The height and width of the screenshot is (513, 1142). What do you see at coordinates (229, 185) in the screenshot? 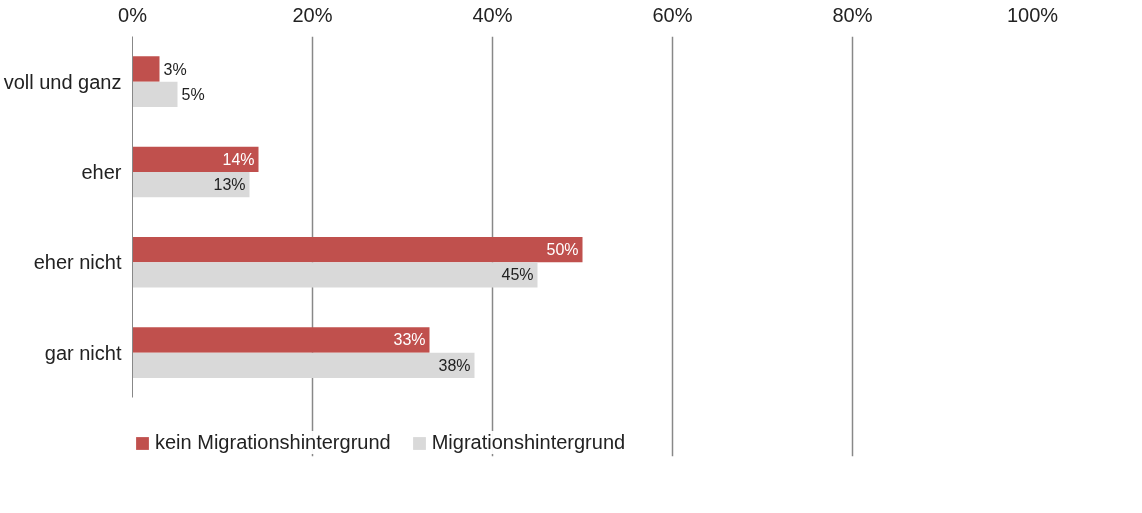
I see `data-label: 13%` at bounding box center [229, 185].